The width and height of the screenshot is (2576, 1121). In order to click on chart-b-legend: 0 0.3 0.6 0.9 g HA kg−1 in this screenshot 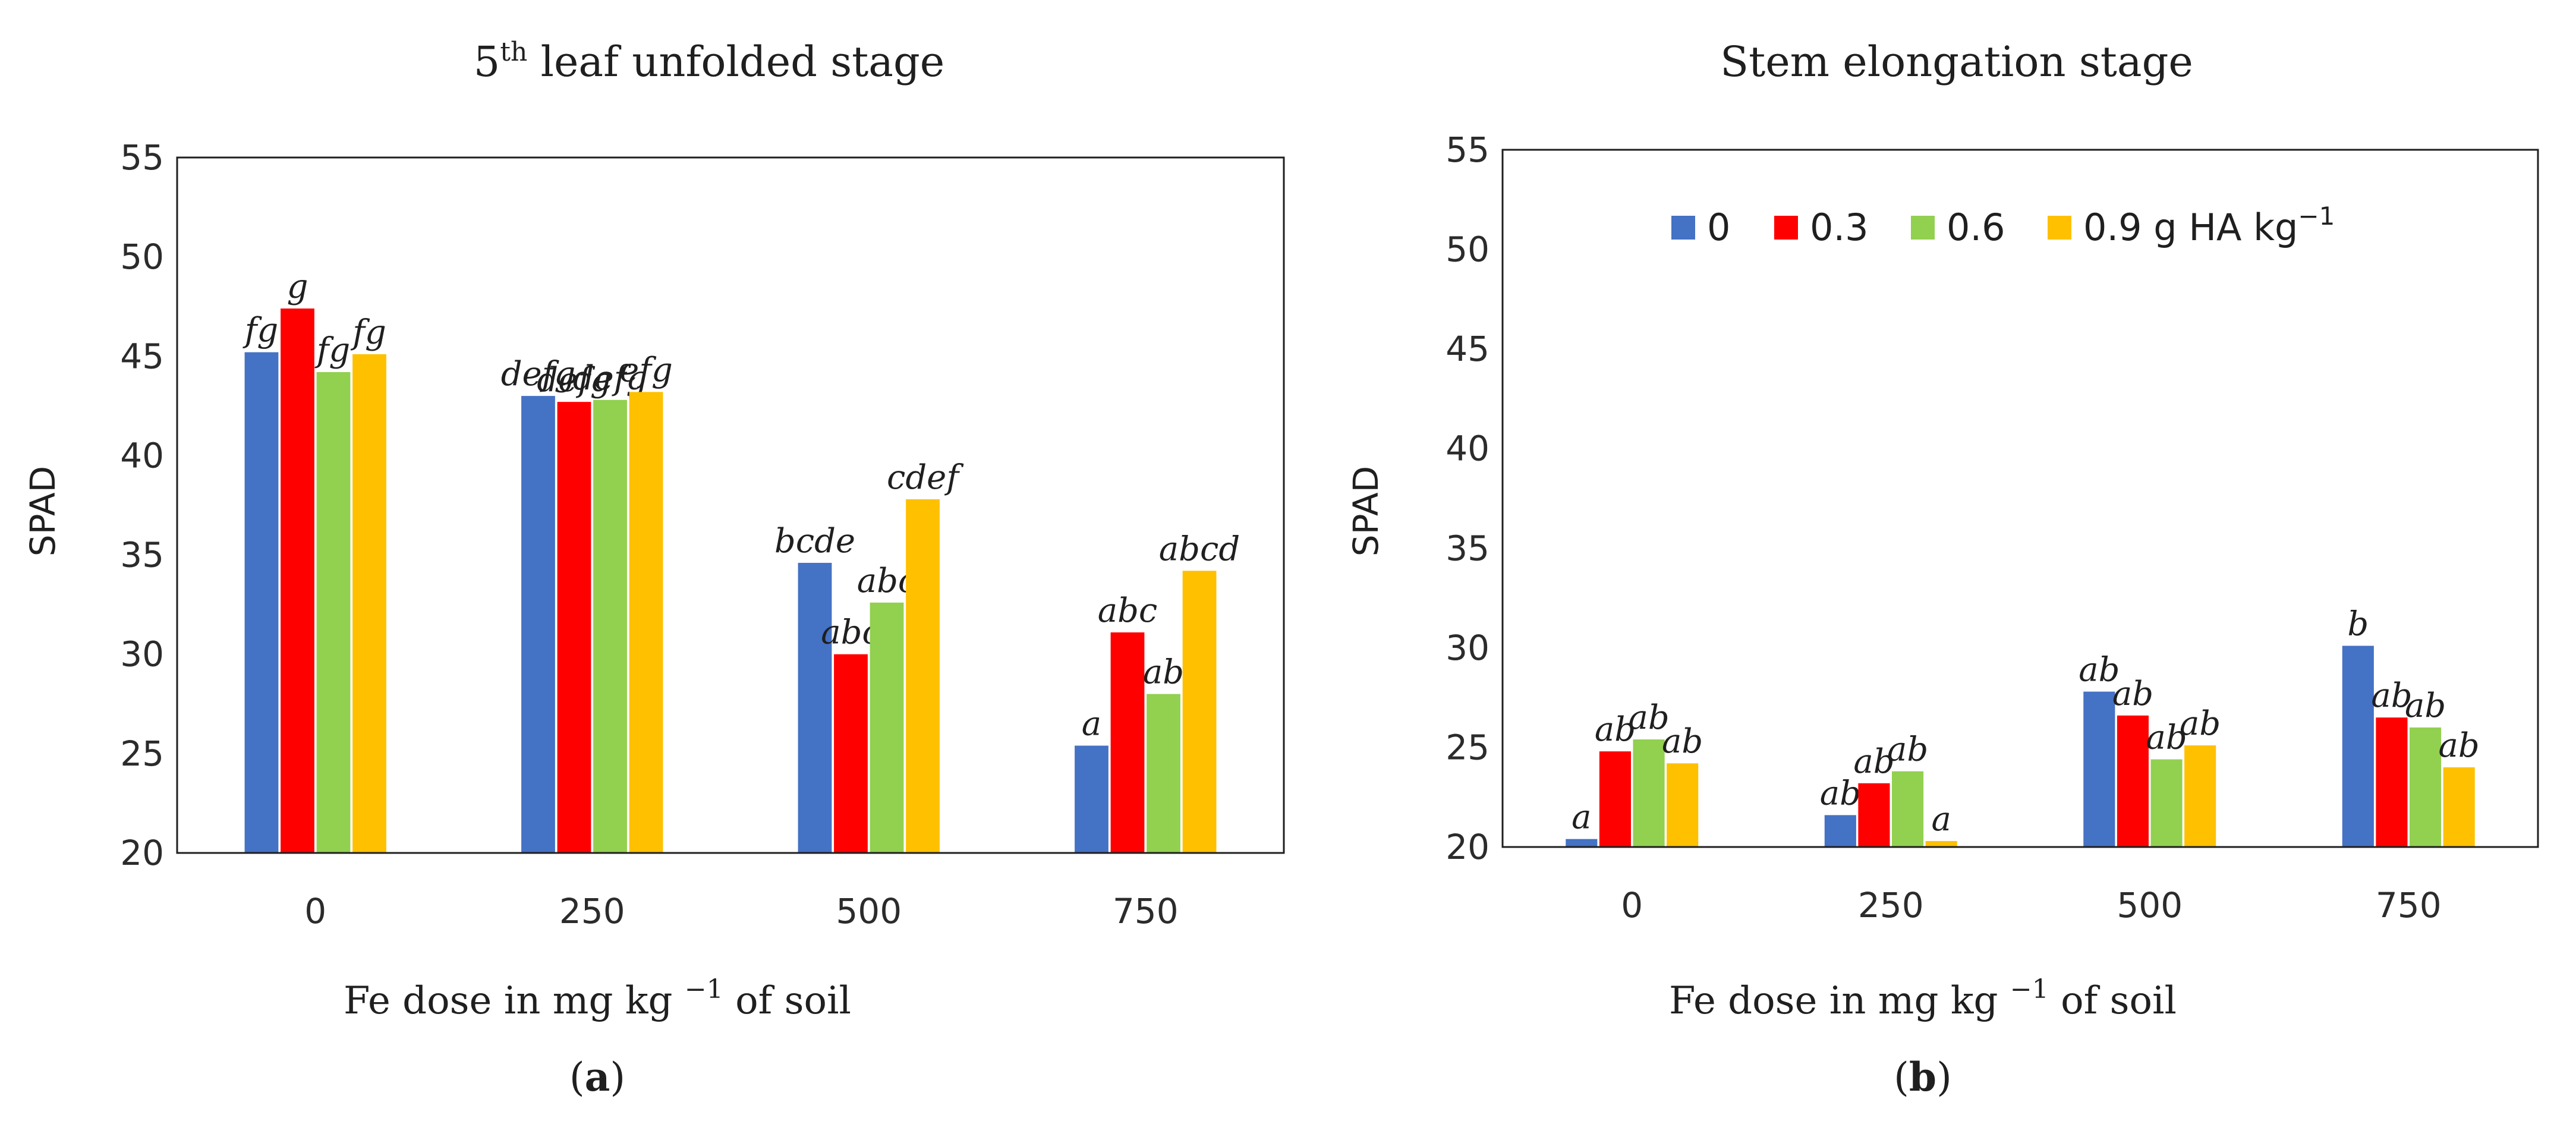, I will do `click(2003, 225)`.